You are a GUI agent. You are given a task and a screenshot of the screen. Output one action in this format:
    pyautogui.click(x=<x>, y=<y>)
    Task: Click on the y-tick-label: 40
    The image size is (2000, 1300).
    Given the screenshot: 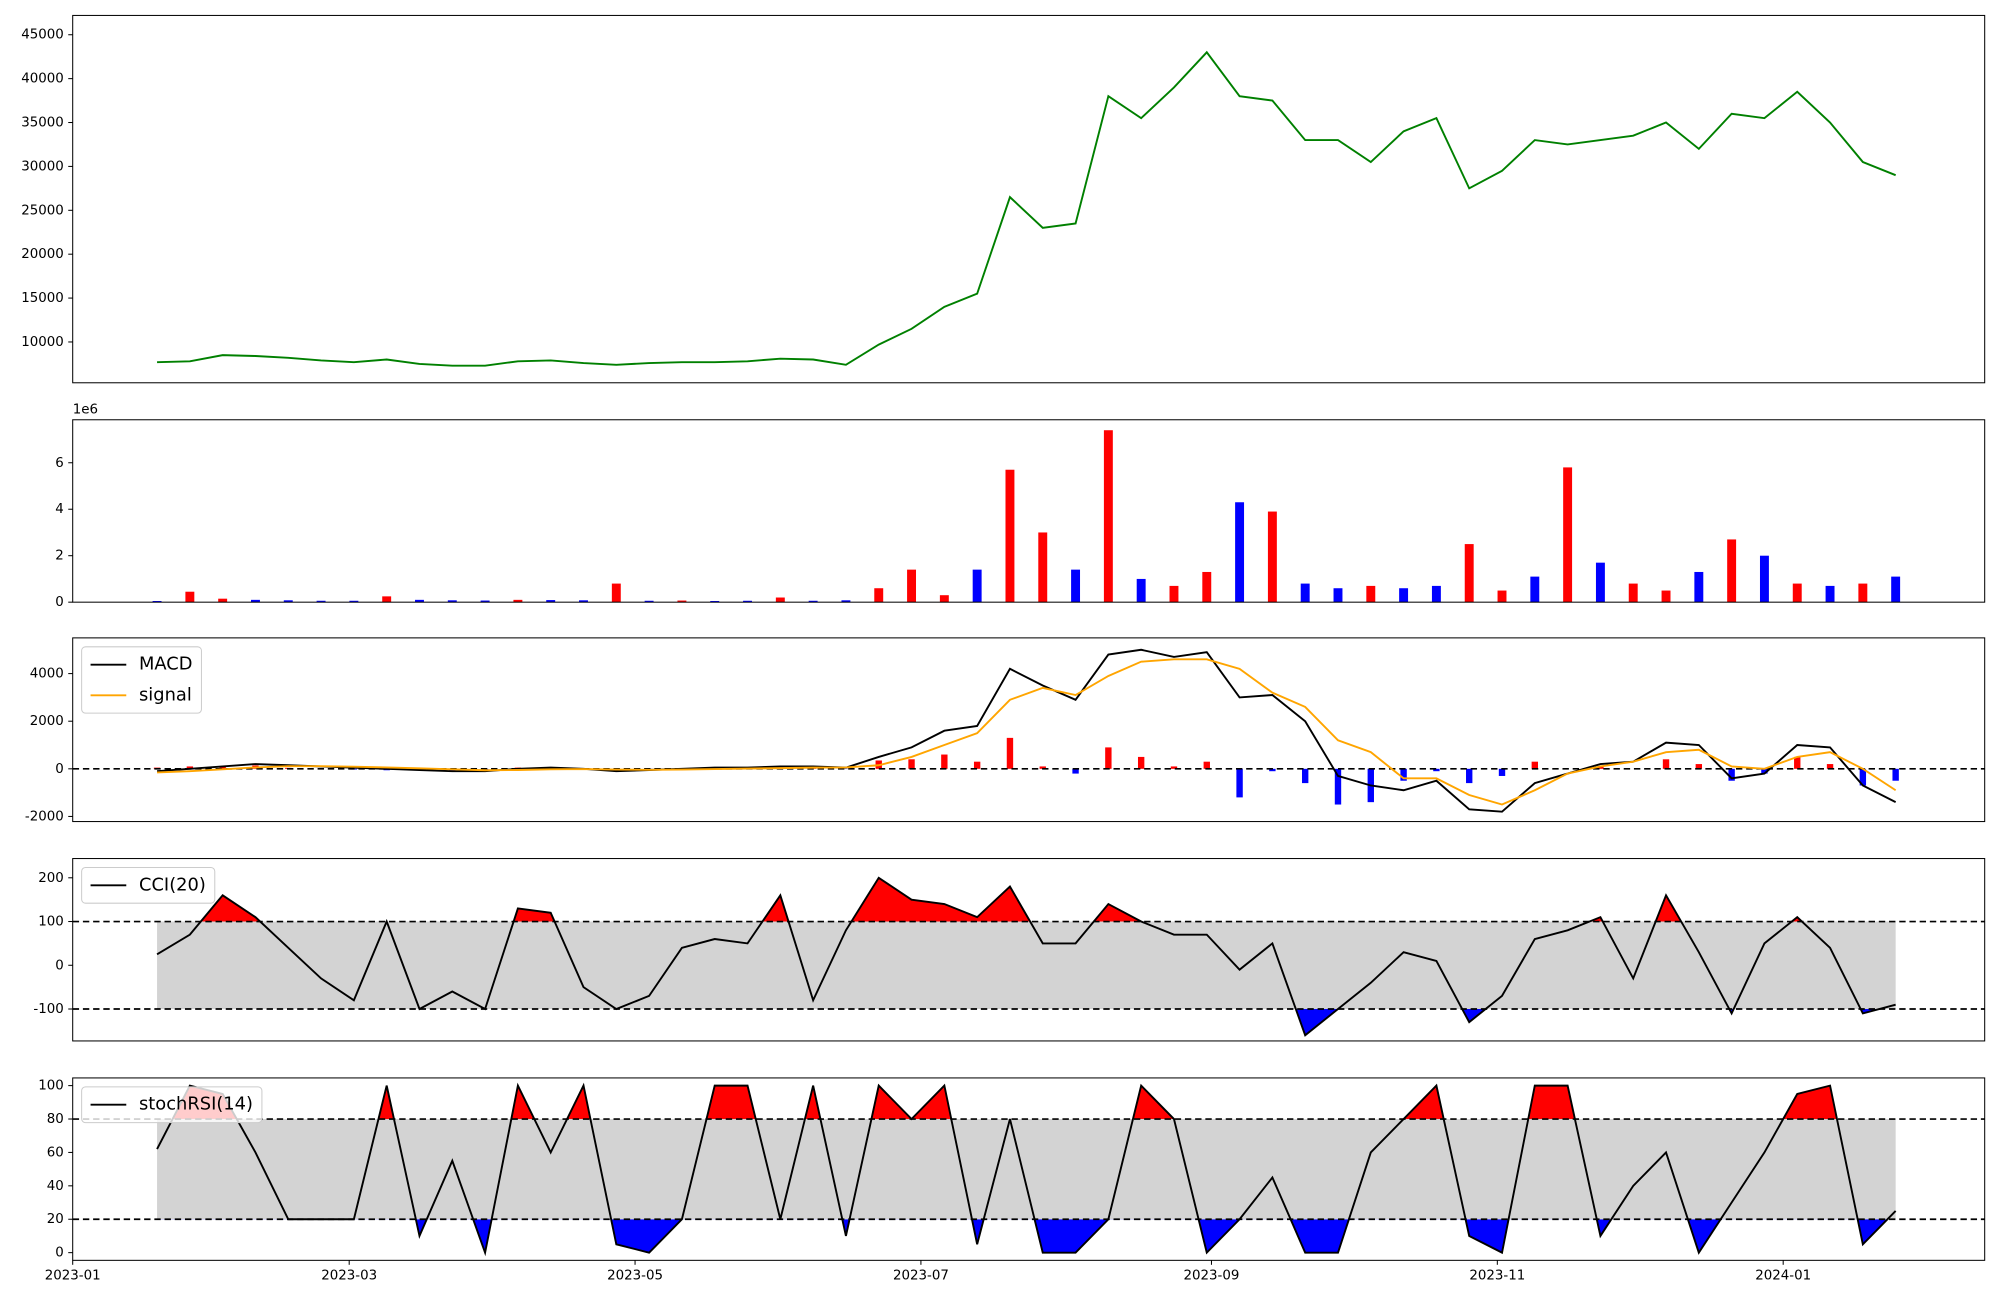 What is the action you would take?
    pyautogui.click(x=55, y=1186)
    